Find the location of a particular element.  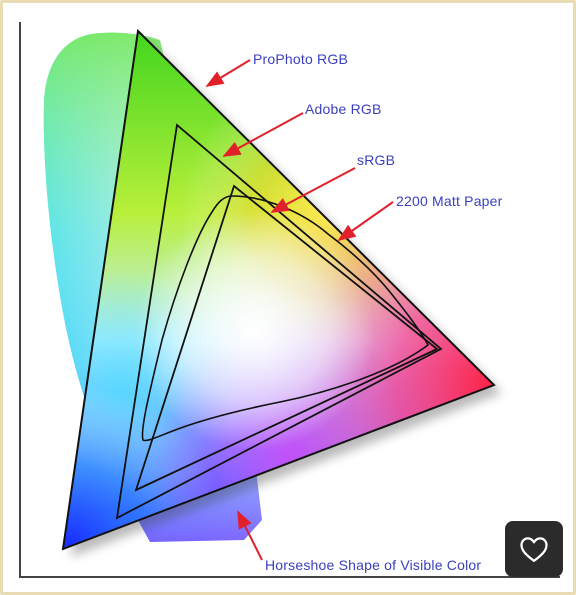

prophoto-arrow is located at coordinates (228, 73).